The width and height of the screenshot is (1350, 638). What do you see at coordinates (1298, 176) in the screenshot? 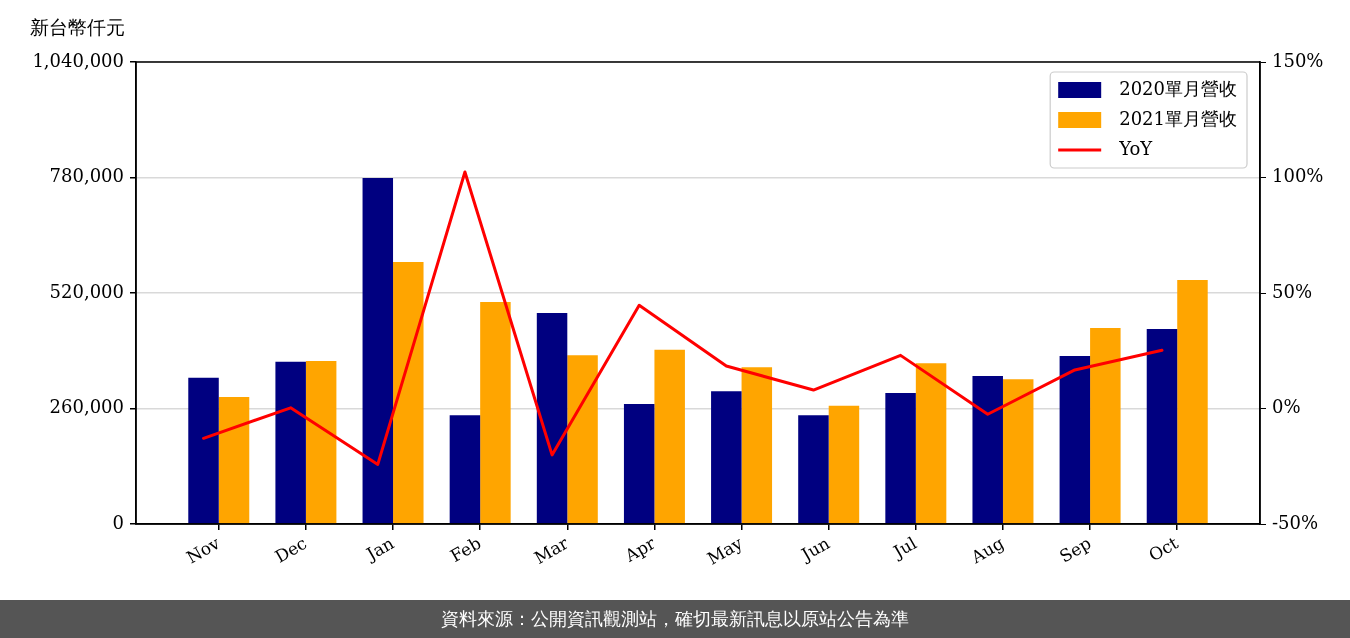
I see `y2-tick-label: 100%` at bounding box center [1298, 176].